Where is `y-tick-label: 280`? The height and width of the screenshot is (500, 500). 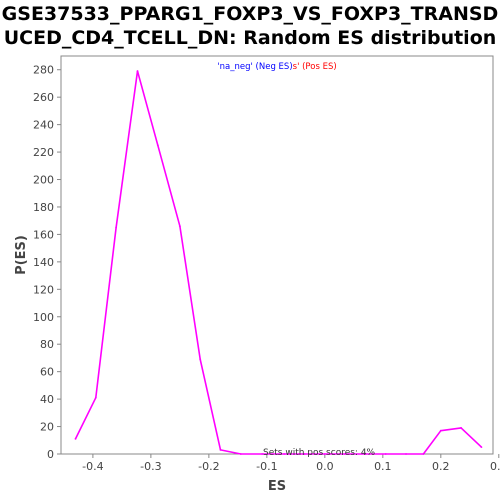 y-tick-label: 280 is located at coordinates (43, 70).